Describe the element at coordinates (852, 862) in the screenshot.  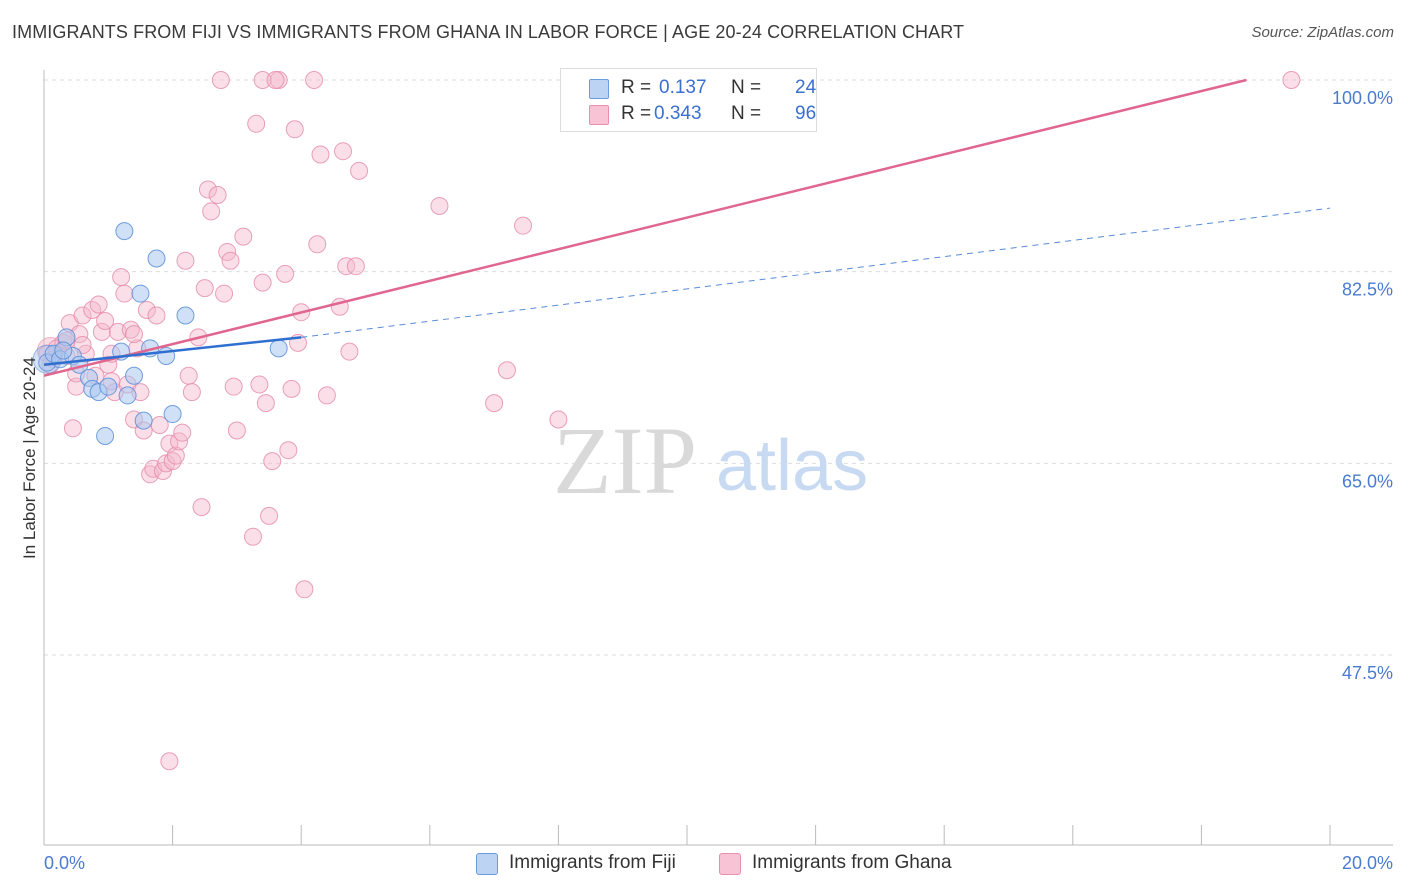
I see `ghana-legend-label: Immigrants from Ghana` at that location.